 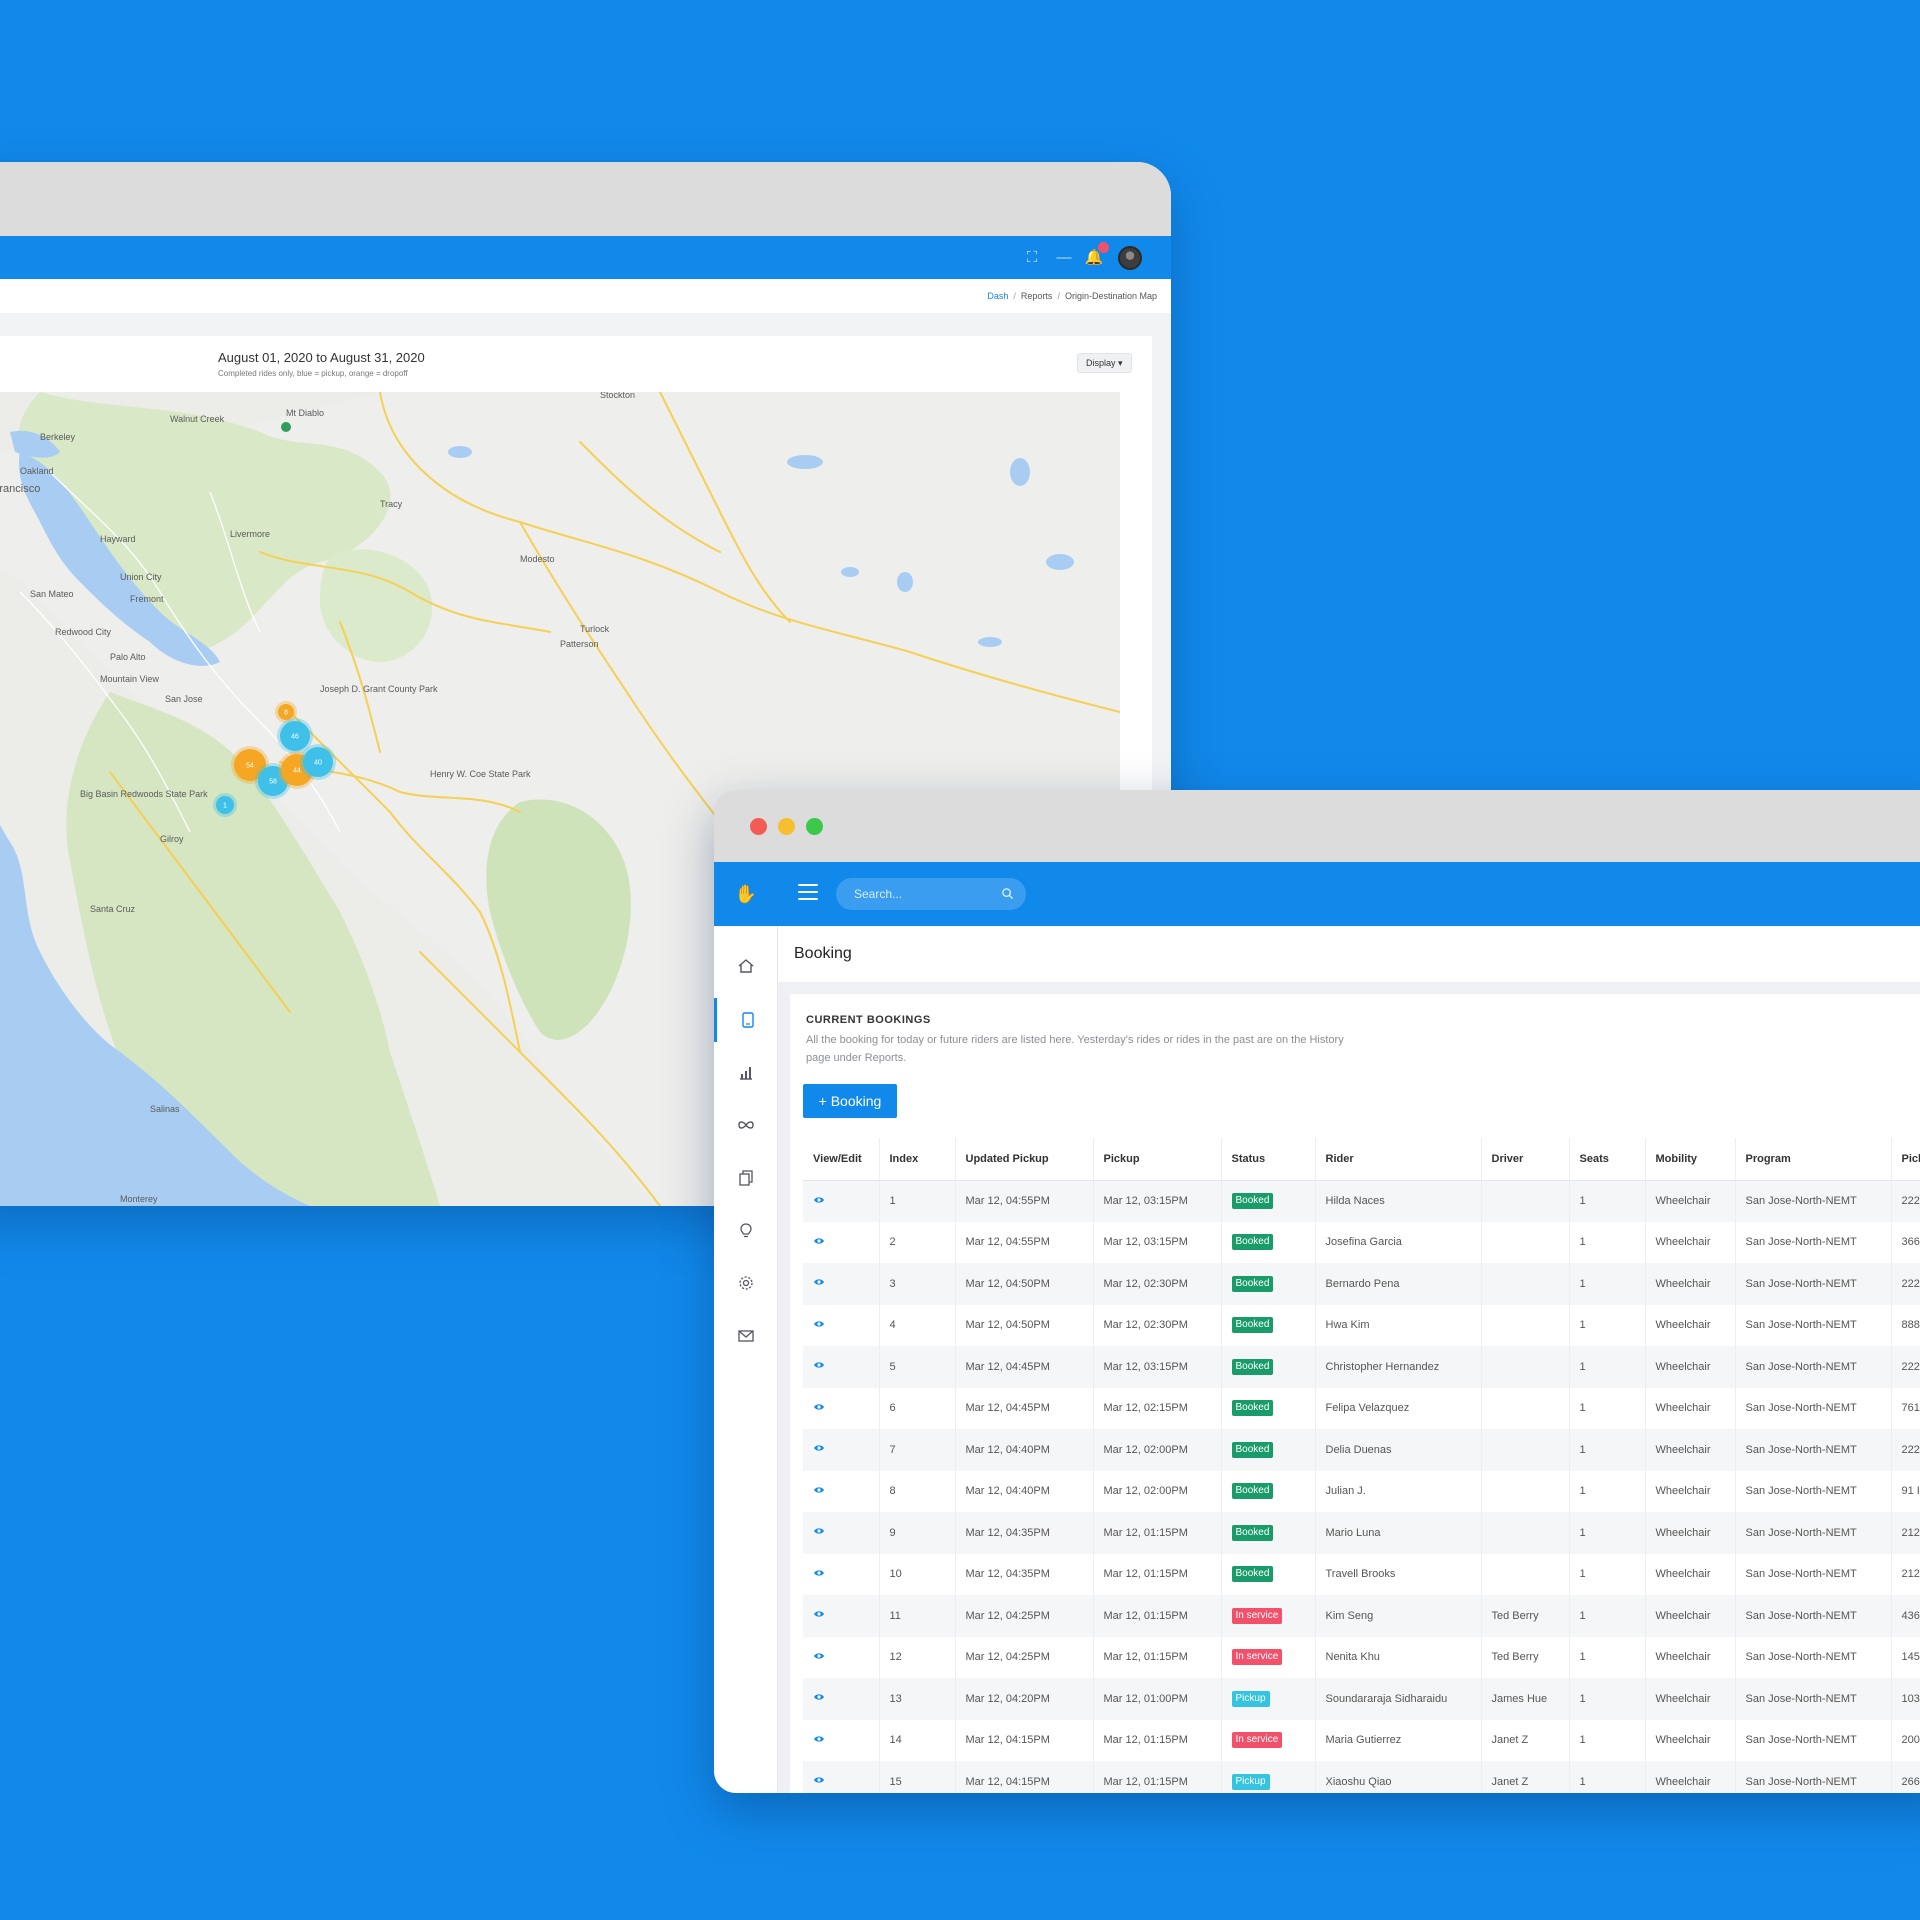 What do you see at coordinates (1398, 1699) in the screenshot?
I see `row-rider: Soundararaja Sidharaidu` at bounding box center [1398, 1699].